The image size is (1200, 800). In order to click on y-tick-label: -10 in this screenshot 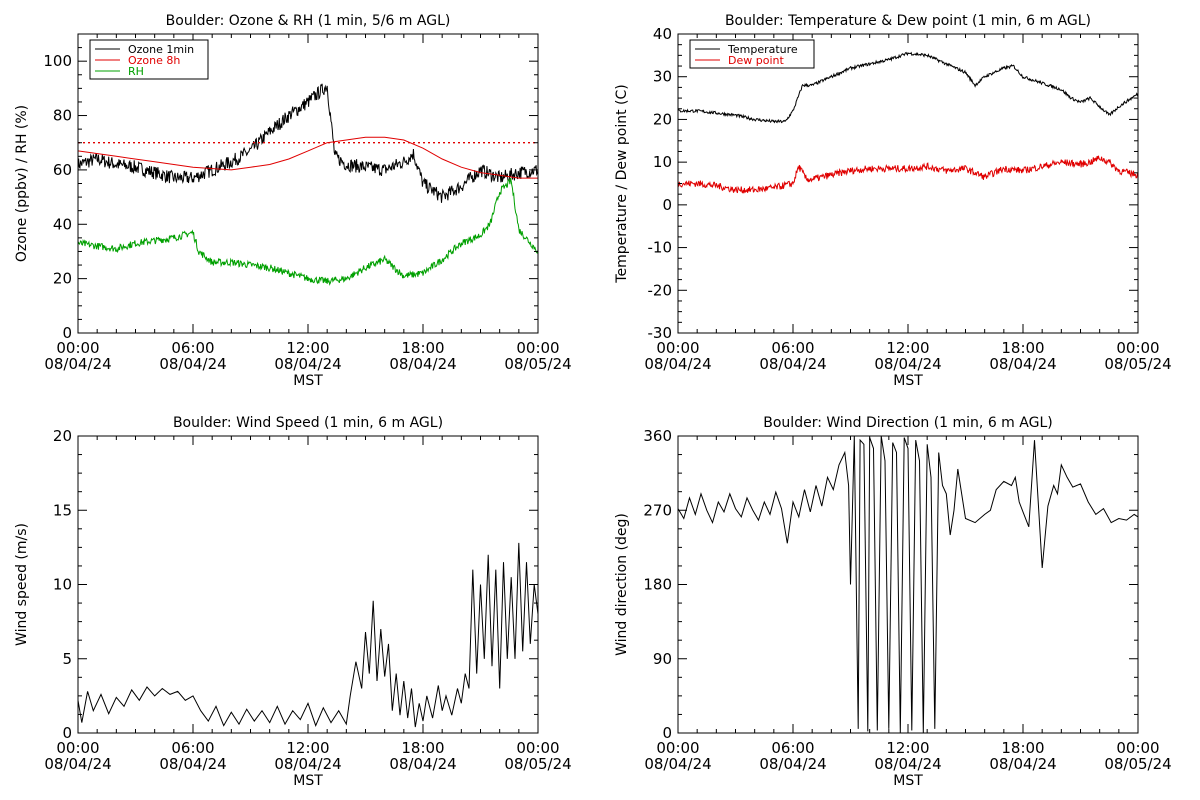, I will do `click(660, 248)`.